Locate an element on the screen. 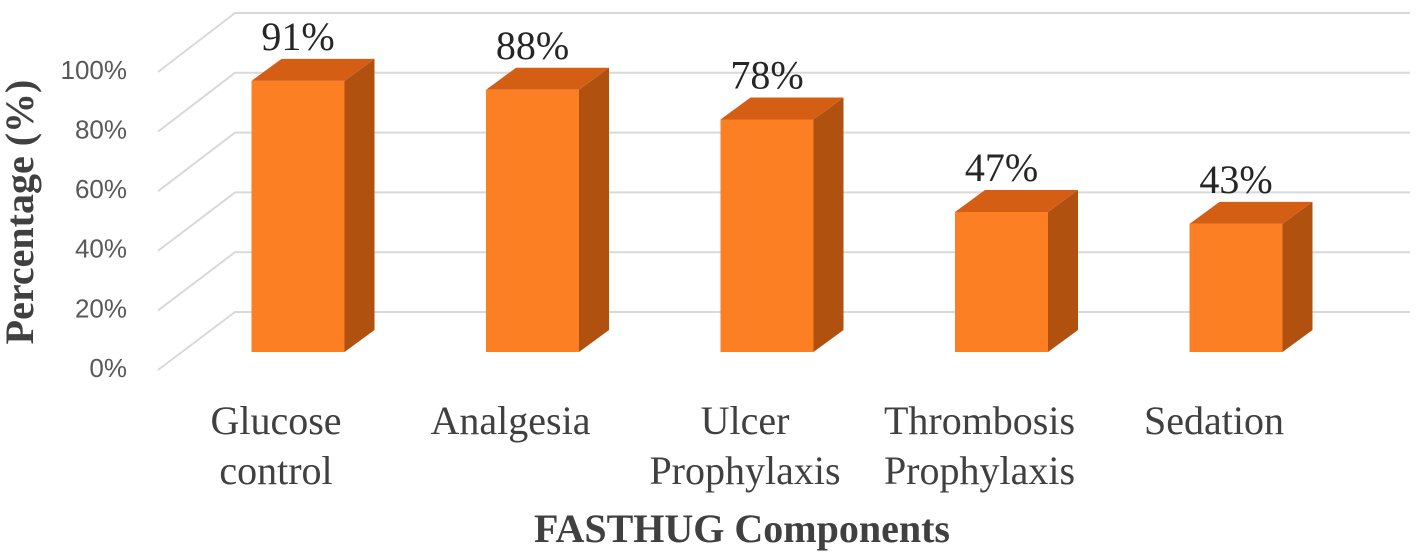  y-tick-label: 40% is located at coordinates (101, 249).